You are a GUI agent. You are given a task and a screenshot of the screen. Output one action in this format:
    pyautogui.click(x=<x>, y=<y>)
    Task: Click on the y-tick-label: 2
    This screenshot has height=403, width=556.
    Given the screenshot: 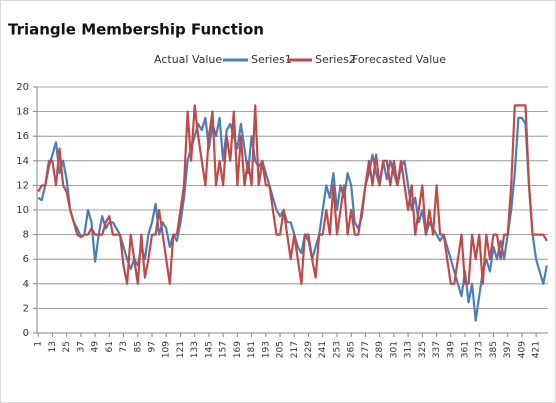 What is the action you would take?
    pyautogui.click(x=26, y=308)
    